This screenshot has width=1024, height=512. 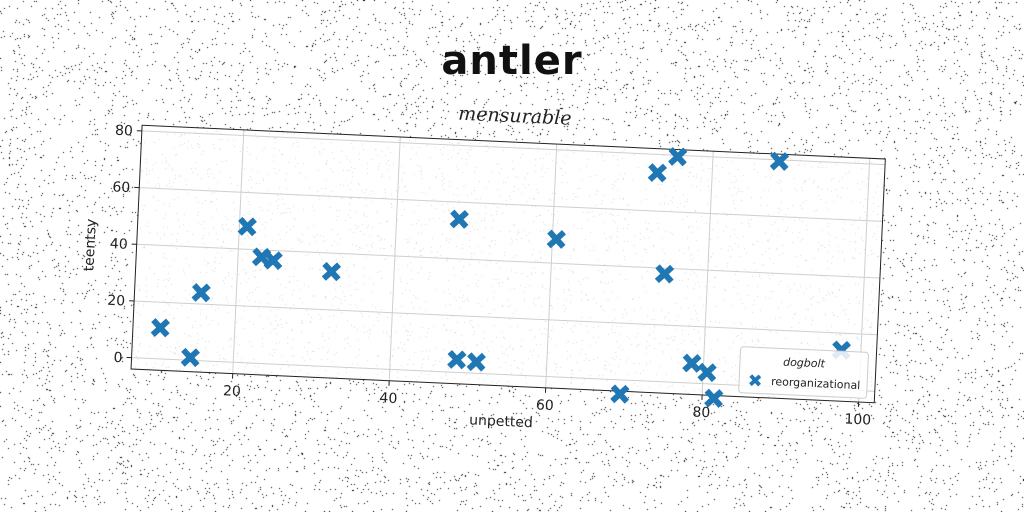 I want to click on legend-marker-x-icon, so click(x=755, y=380).